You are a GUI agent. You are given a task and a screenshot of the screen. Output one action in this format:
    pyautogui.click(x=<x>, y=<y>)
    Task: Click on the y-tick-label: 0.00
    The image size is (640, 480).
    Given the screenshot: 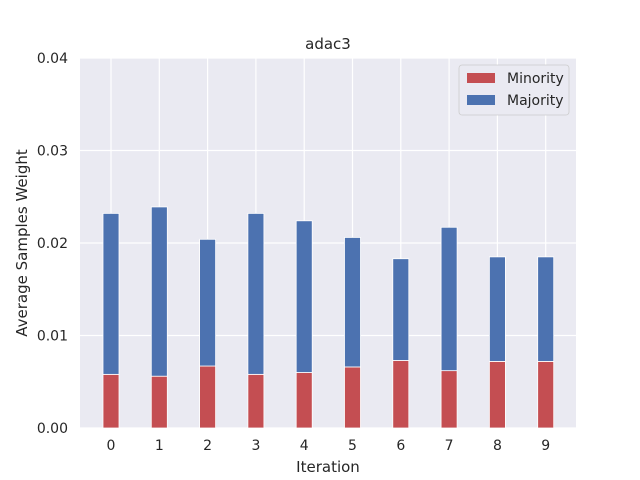 What is the action you would take?
    pyautogui.click(x=52, y=429)
    